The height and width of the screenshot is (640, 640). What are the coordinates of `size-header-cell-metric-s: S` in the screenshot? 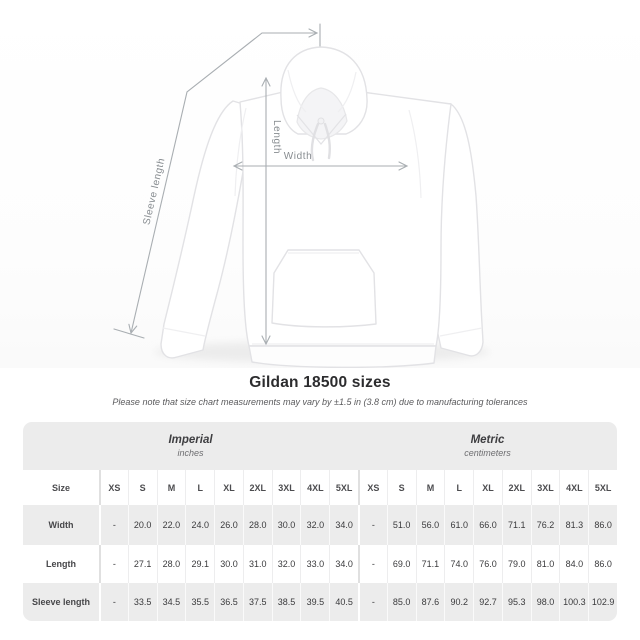 It's located at (401, 487).